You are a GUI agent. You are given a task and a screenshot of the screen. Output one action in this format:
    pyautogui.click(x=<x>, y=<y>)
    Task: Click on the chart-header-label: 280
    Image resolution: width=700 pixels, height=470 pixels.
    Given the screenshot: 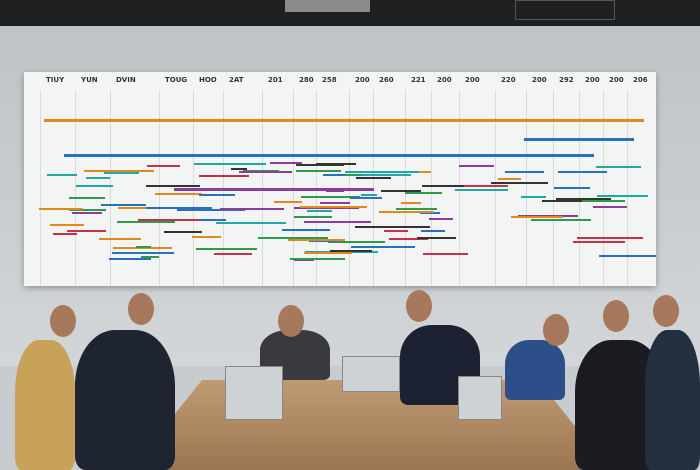 What is the action you would take?
    pyautogui.click(x=306, y=80)
    